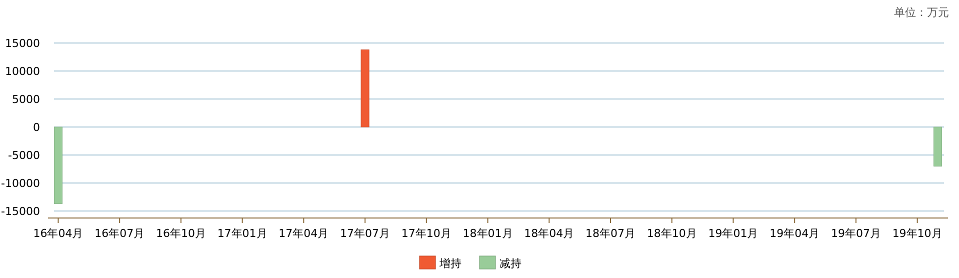 The image size is (959, 278). Describe the element at coordinates (58, 233) in the screenshot. I see `x-tick-label: 16年04月` at that location.